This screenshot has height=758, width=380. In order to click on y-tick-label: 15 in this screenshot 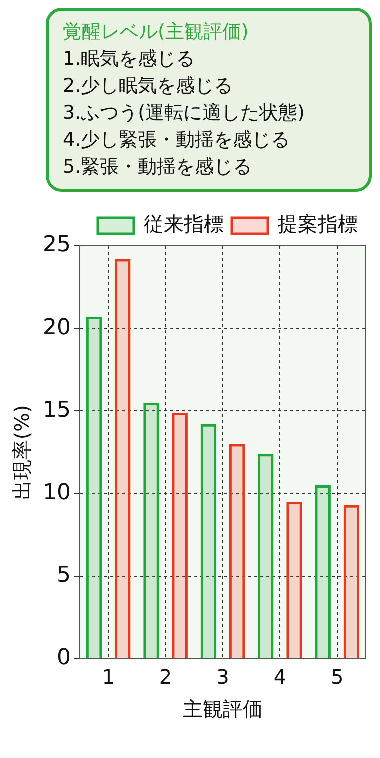, I will do `click(56, 410)`.